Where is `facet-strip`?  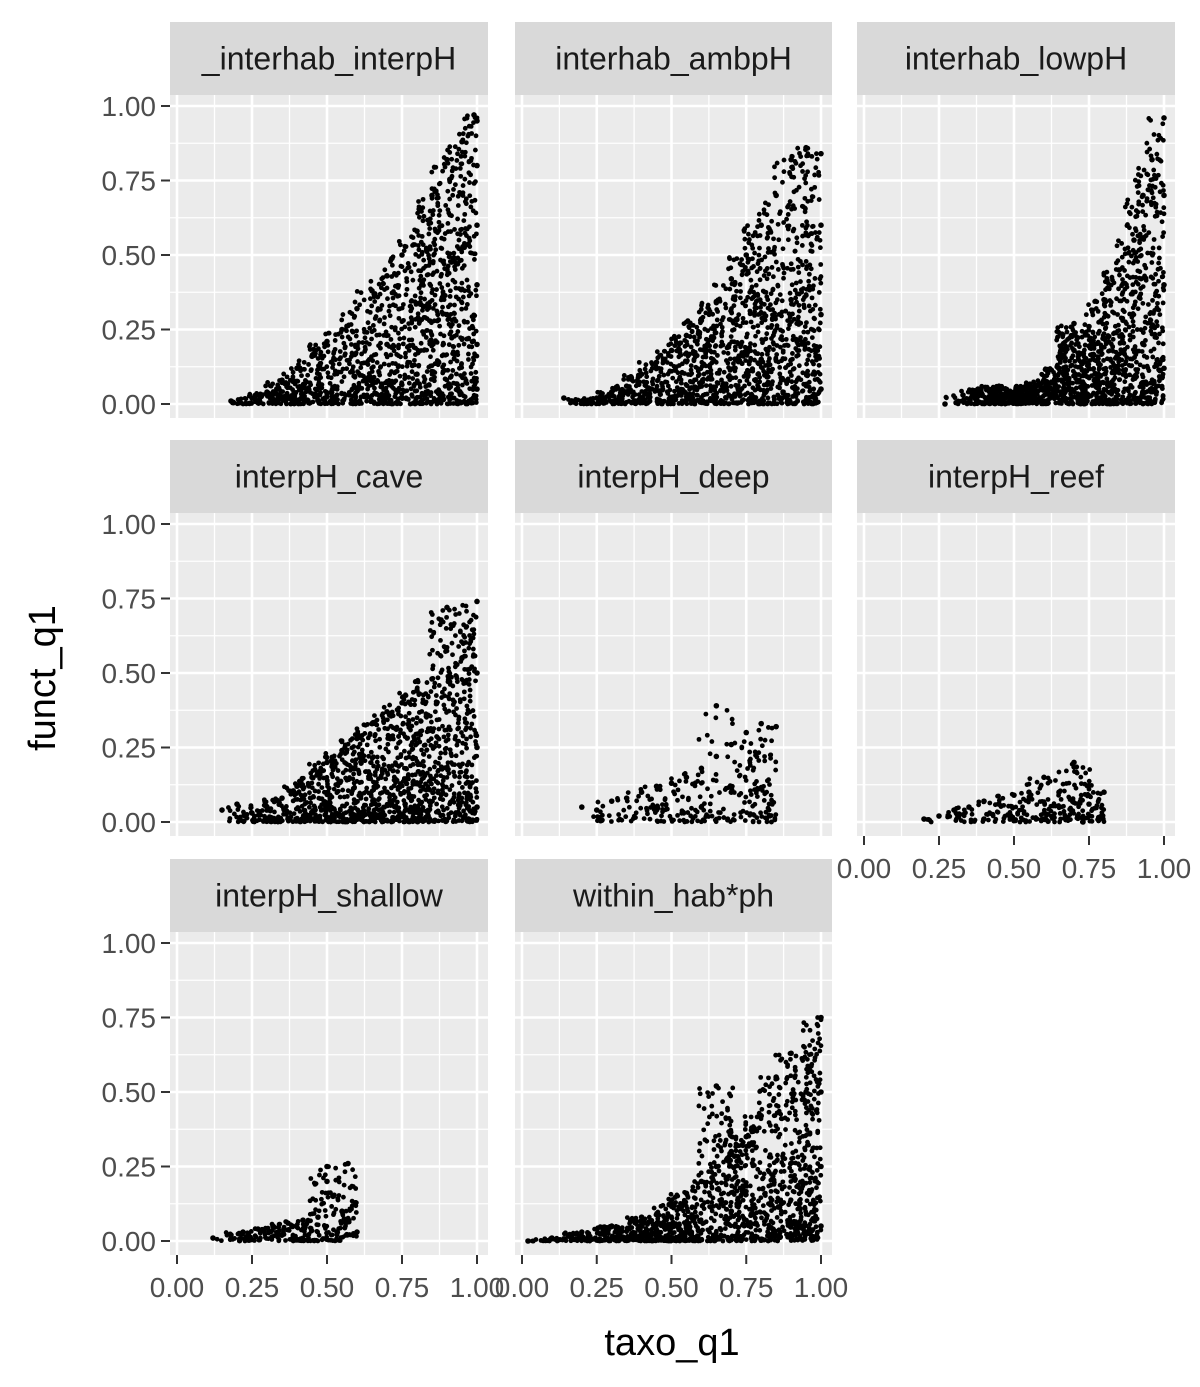
facet-strip is located at coordinates (329, 58).